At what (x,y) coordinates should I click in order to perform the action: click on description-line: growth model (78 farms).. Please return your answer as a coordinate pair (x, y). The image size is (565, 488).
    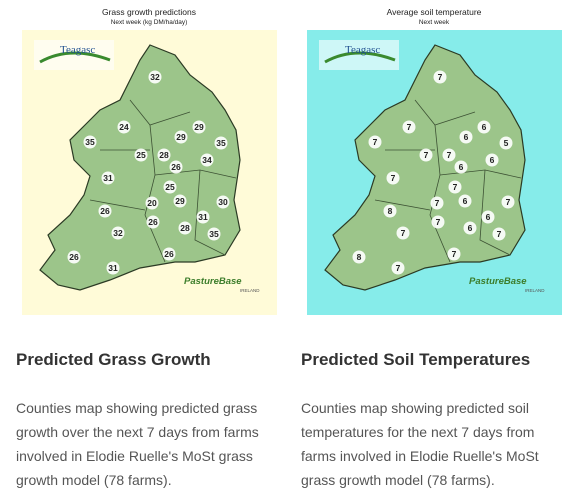
    Looking at the image, I should click on (94, 480).